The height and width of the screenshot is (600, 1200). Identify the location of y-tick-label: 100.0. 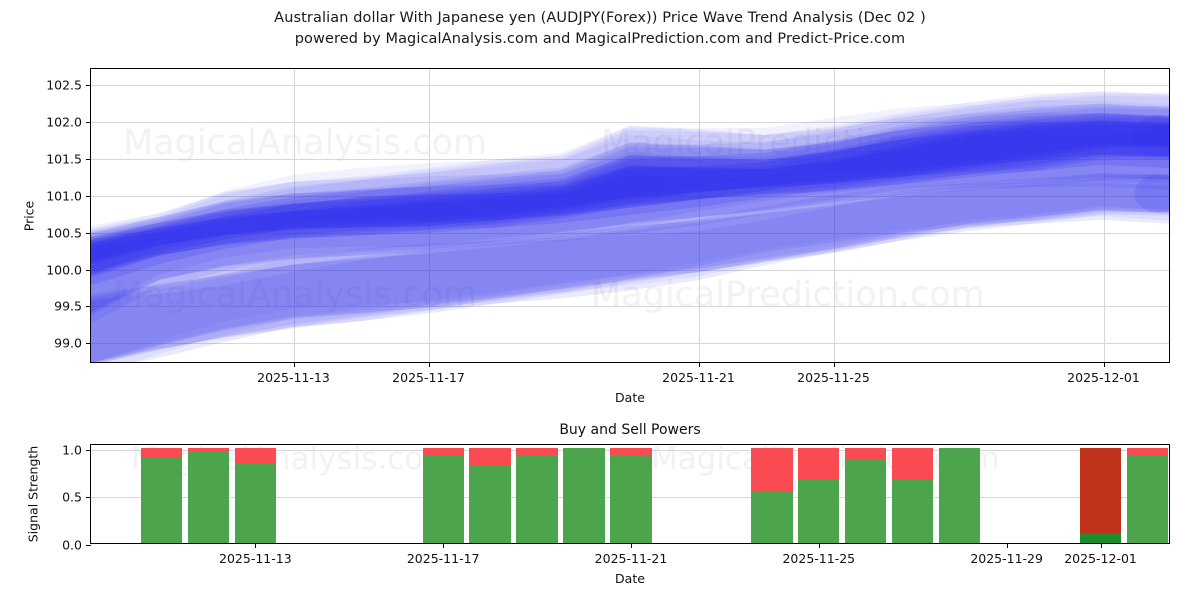
(64, 270).